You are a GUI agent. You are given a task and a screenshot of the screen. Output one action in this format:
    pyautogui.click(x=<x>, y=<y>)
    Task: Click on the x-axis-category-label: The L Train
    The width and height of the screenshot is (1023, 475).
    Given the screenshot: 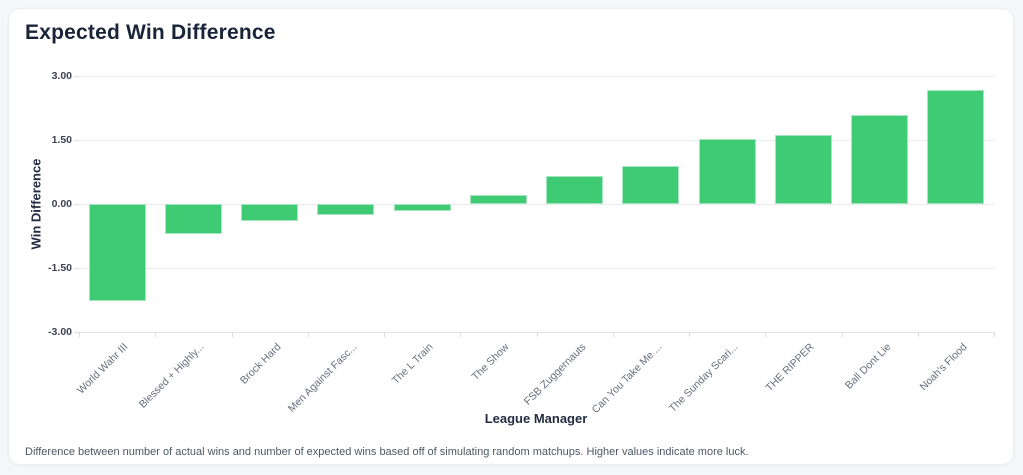 What is the action you would take?
    pyautogui.click(x=412, y=364)
    